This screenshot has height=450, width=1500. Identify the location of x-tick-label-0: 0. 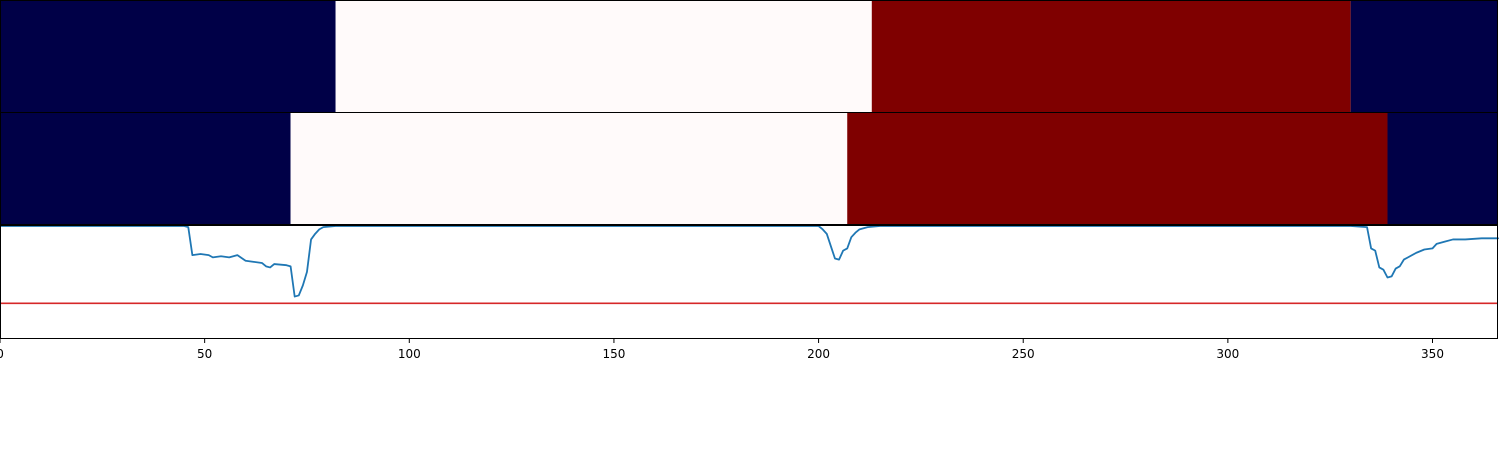
(2, 354).